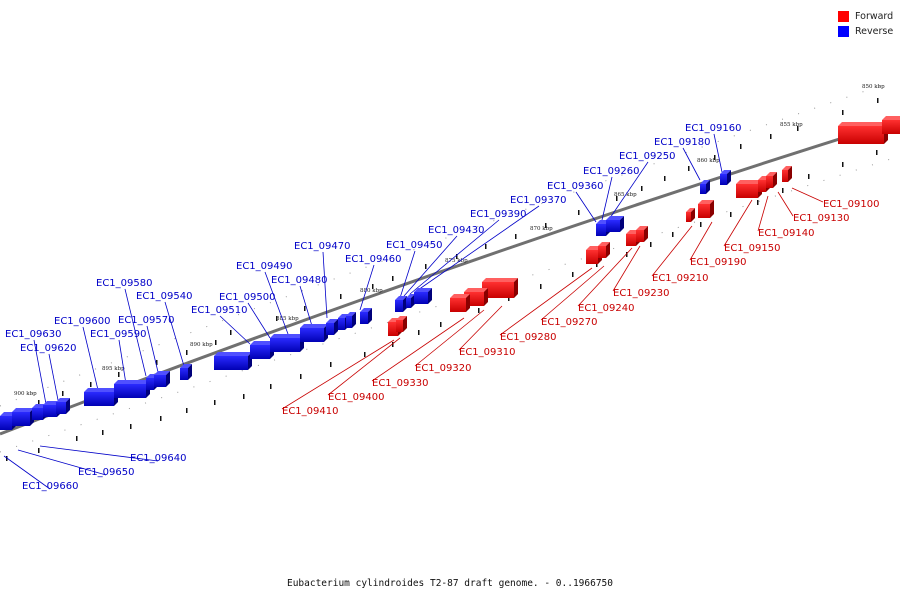 This screenshot has height=600, width=900. I want to click on kbp-label: 850 kbp, so click(873, 87).